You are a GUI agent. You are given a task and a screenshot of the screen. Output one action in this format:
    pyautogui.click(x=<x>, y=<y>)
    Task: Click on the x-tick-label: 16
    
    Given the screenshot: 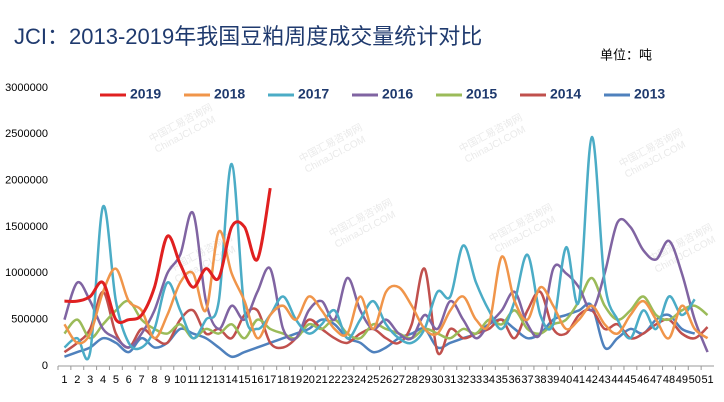 What is the action you would take?
    pyautogui.click(x=257, y=380)
    